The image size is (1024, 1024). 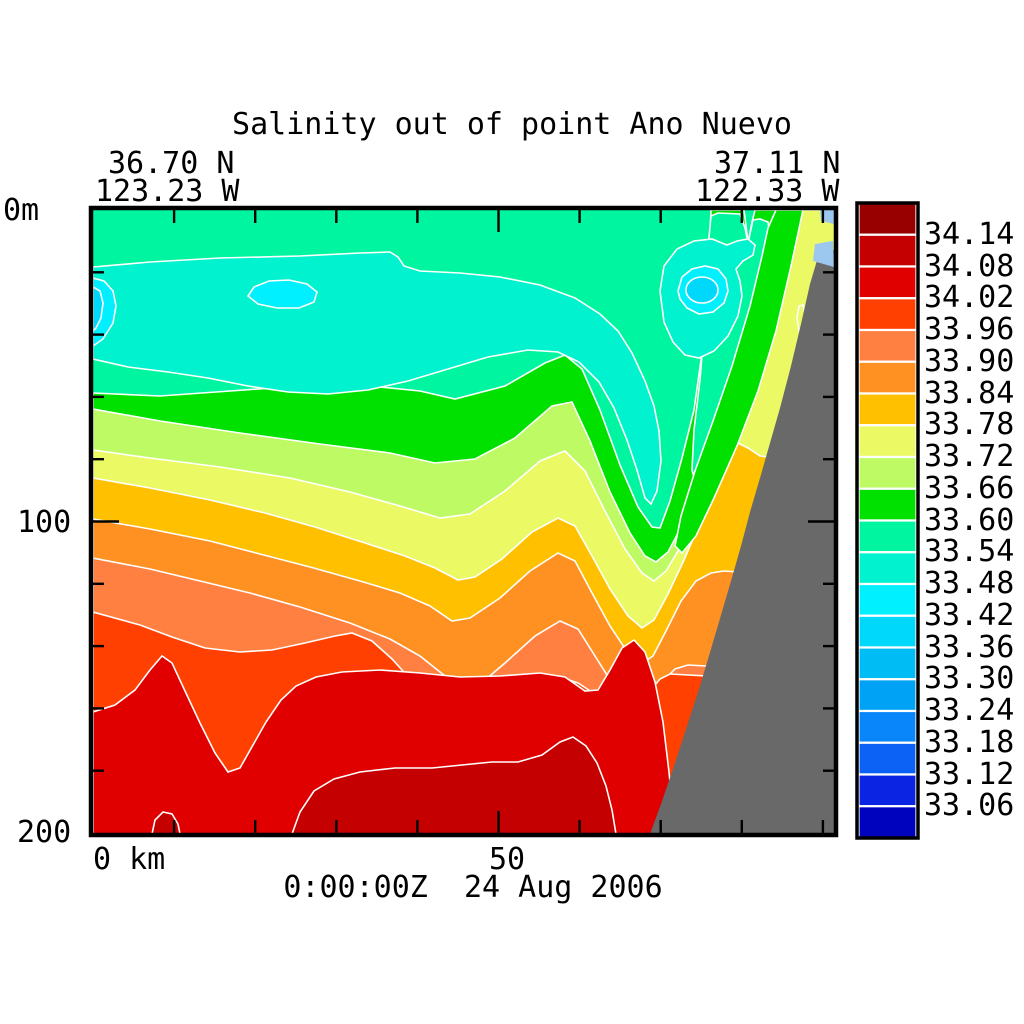 What do you see at coordinates (969, 456) in the screenshot?
I see `colorbar-label: 33.72` at bounding box center [969, 456].